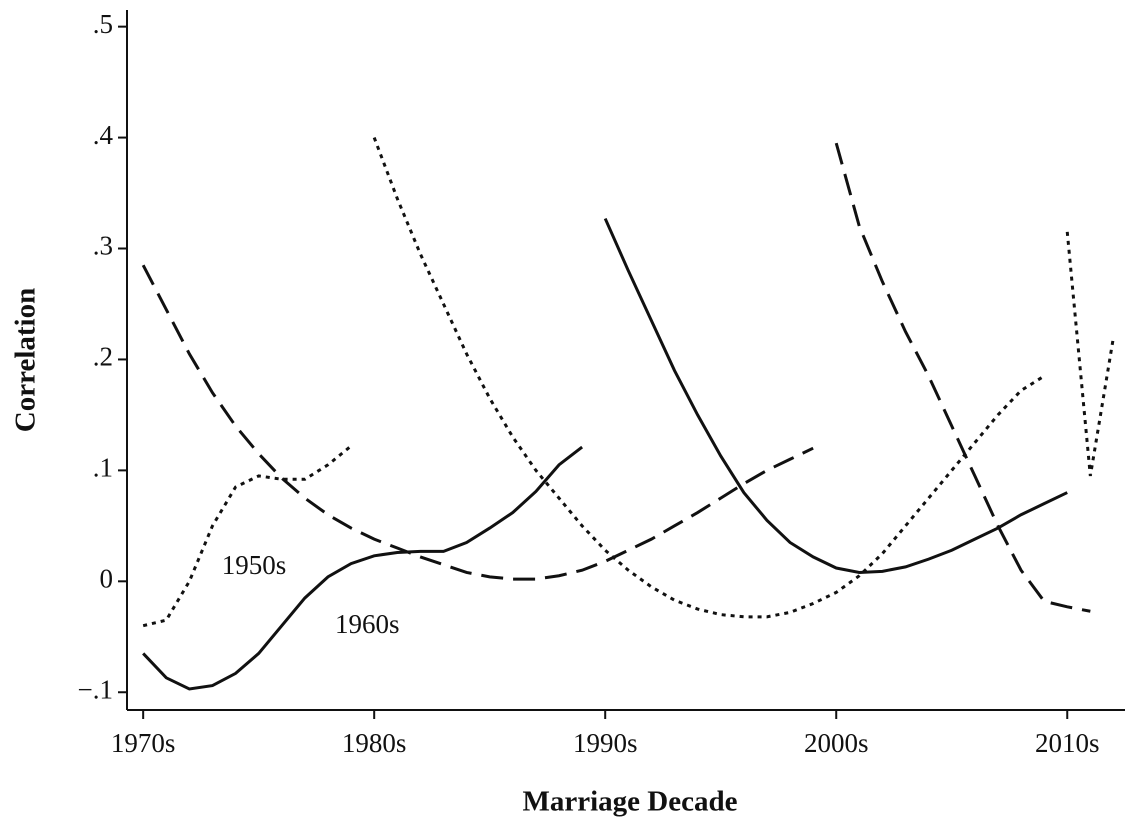 The width and height of the screenshot is (1130, 827). Describe the element at coordinates (103, 135) in the screenshot. I see `y-tick-label: .4` at that location.